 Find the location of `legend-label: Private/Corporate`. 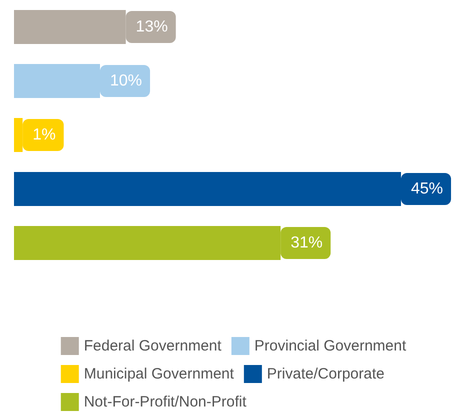

legend-label: Private/Corporate is located at coordinates (325, 374).